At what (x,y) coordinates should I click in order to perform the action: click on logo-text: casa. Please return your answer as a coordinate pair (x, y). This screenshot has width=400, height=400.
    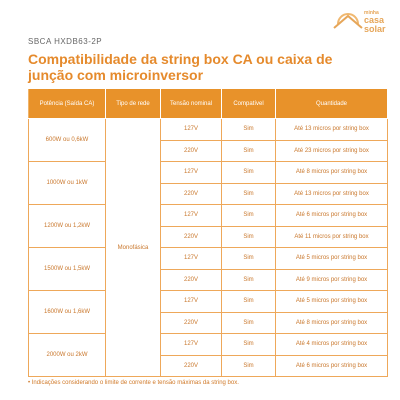
    Looking at the image, I should click on (374, 20).